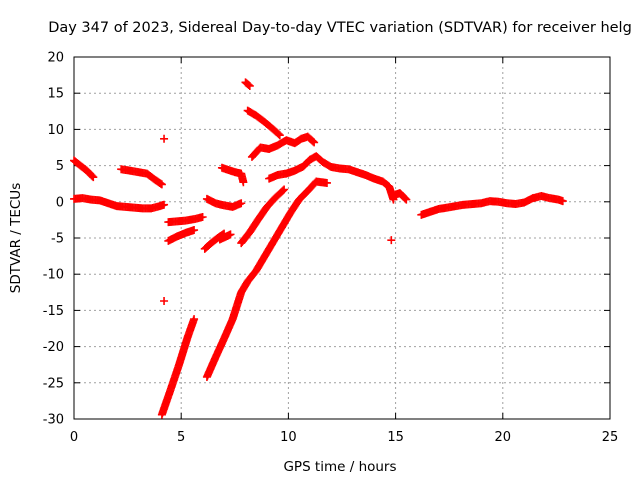  What do you see at coordinates (339, 467) in the screenshot?
I see `x-axis-label: GPS time / hours` at bounding box center [339, 467].